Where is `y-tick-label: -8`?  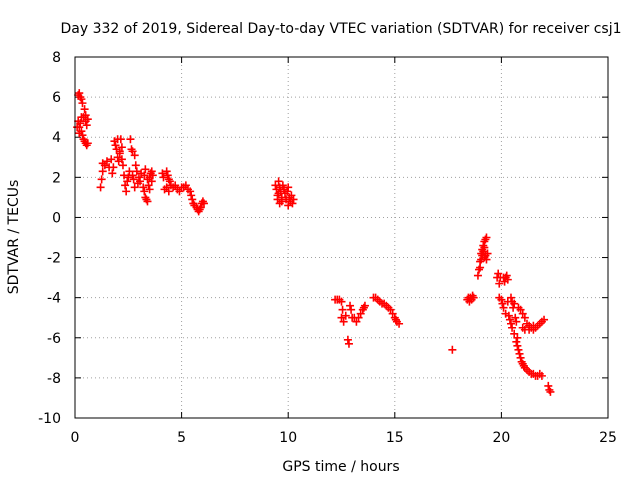 y-tick-label: -8 is located at coordinates (54, 379).